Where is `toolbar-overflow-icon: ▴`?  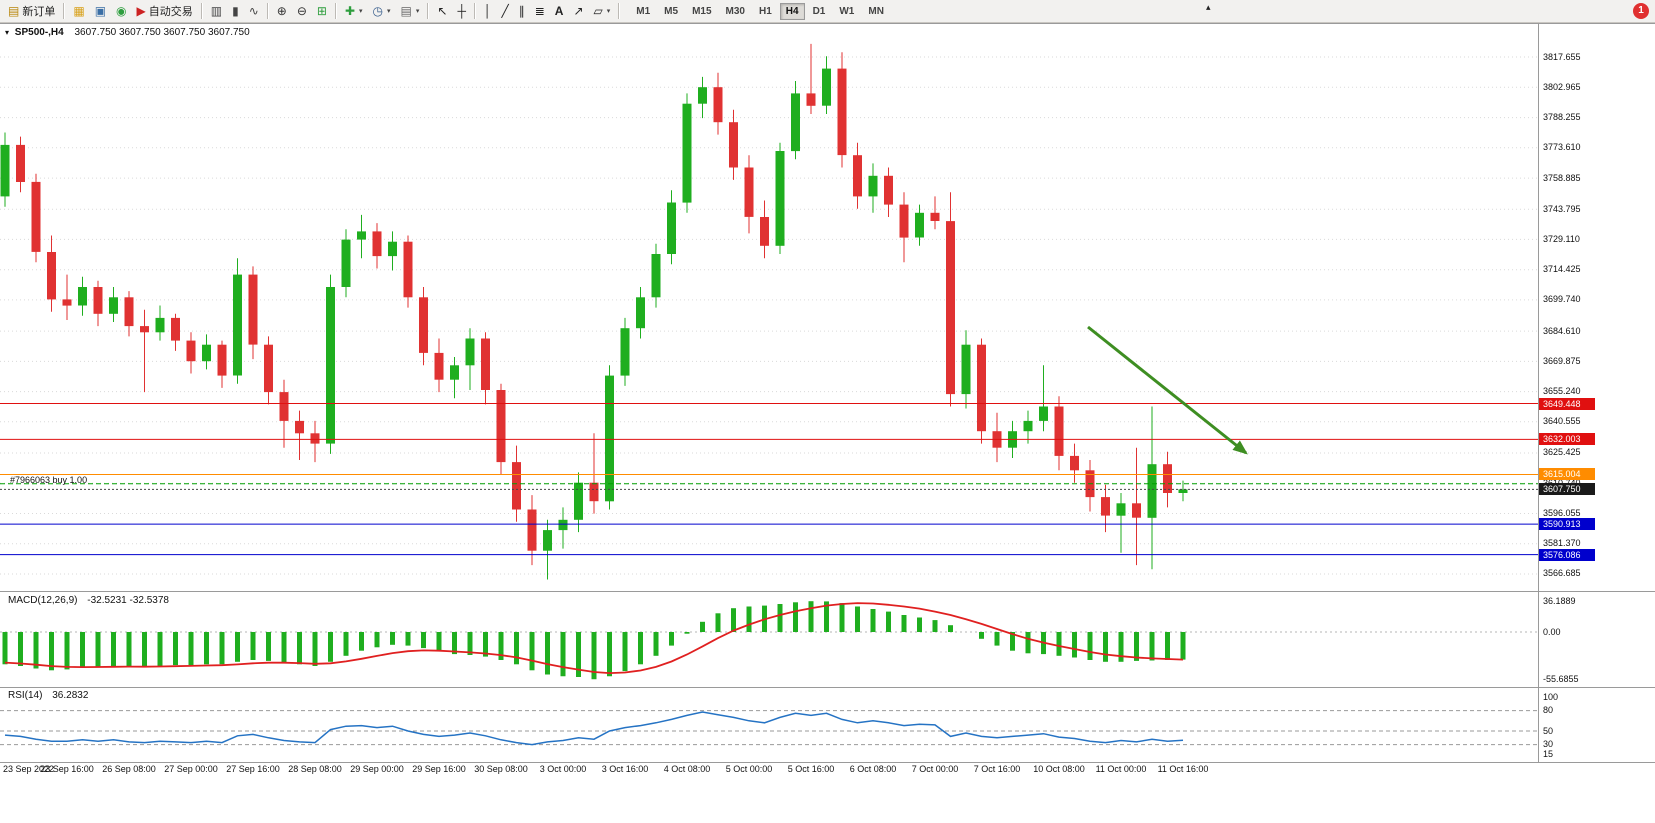
toolbar-overflow-icon: ▴ is located at coordinates (1208, 7).